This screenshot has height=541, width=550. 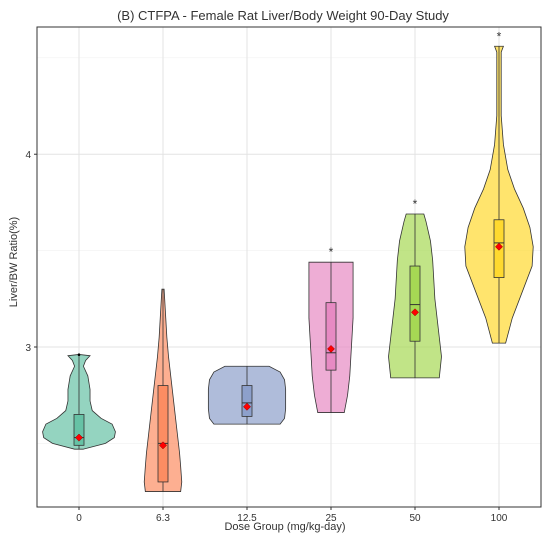 What do you see at coordinates (28, 348) in the screenshot?
I see `y-tick-label: 3` at bounding box center [28, 348].